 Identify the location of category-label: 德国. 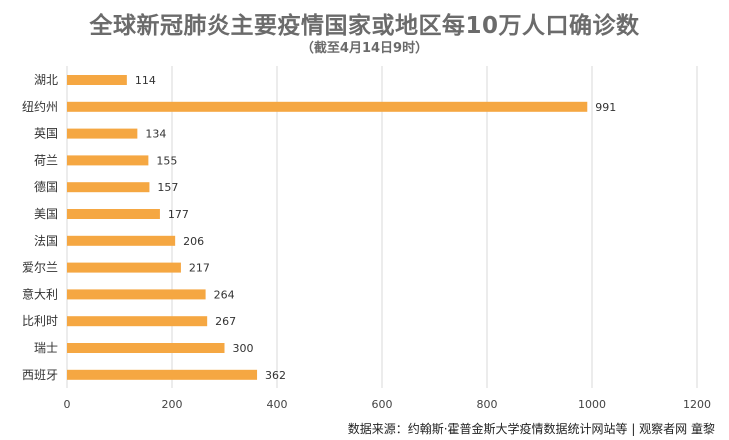
(46, 186).